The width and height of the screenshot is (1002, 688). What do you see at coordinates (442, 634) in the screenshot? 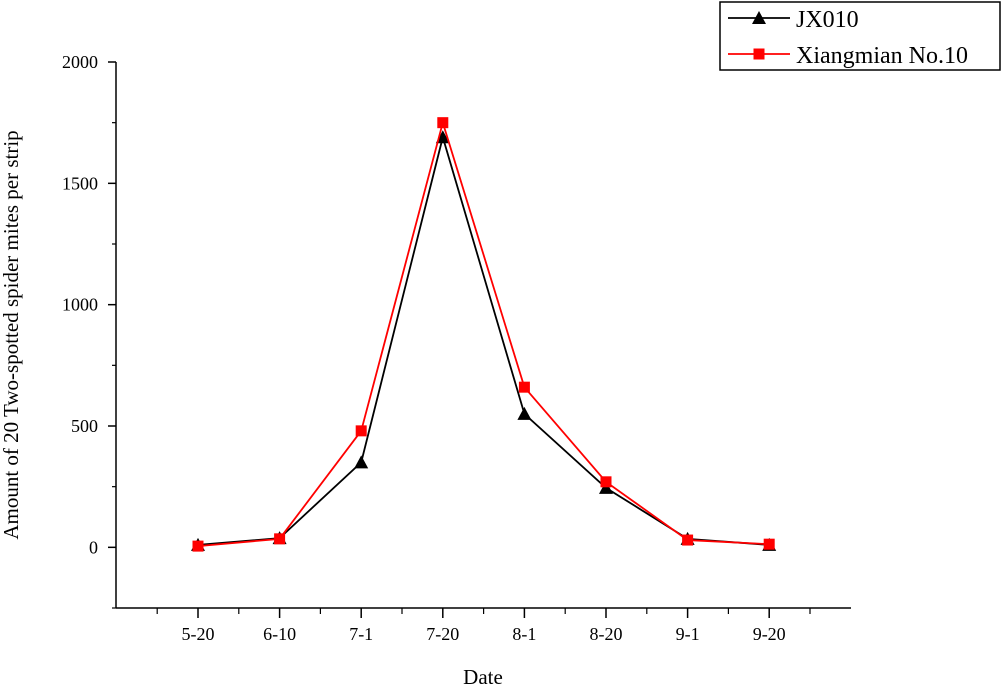
I see `x-tick-label: 7-20` at bounding box center [442, 634].